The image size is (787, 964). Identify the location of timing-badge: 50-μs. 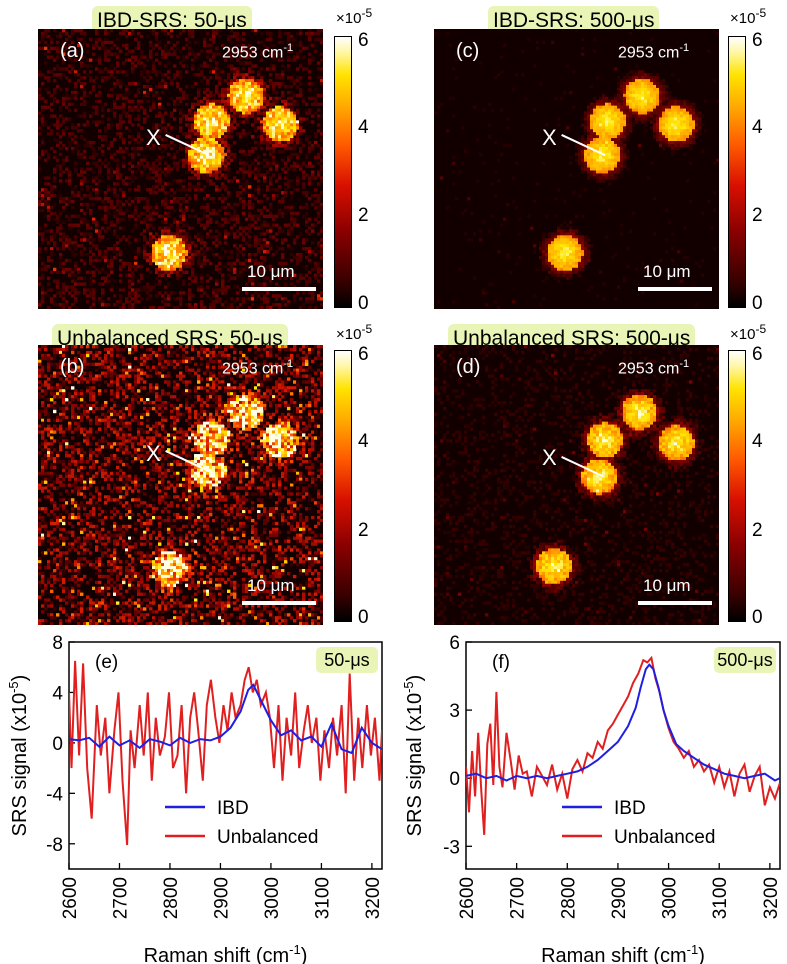
(346, 660).